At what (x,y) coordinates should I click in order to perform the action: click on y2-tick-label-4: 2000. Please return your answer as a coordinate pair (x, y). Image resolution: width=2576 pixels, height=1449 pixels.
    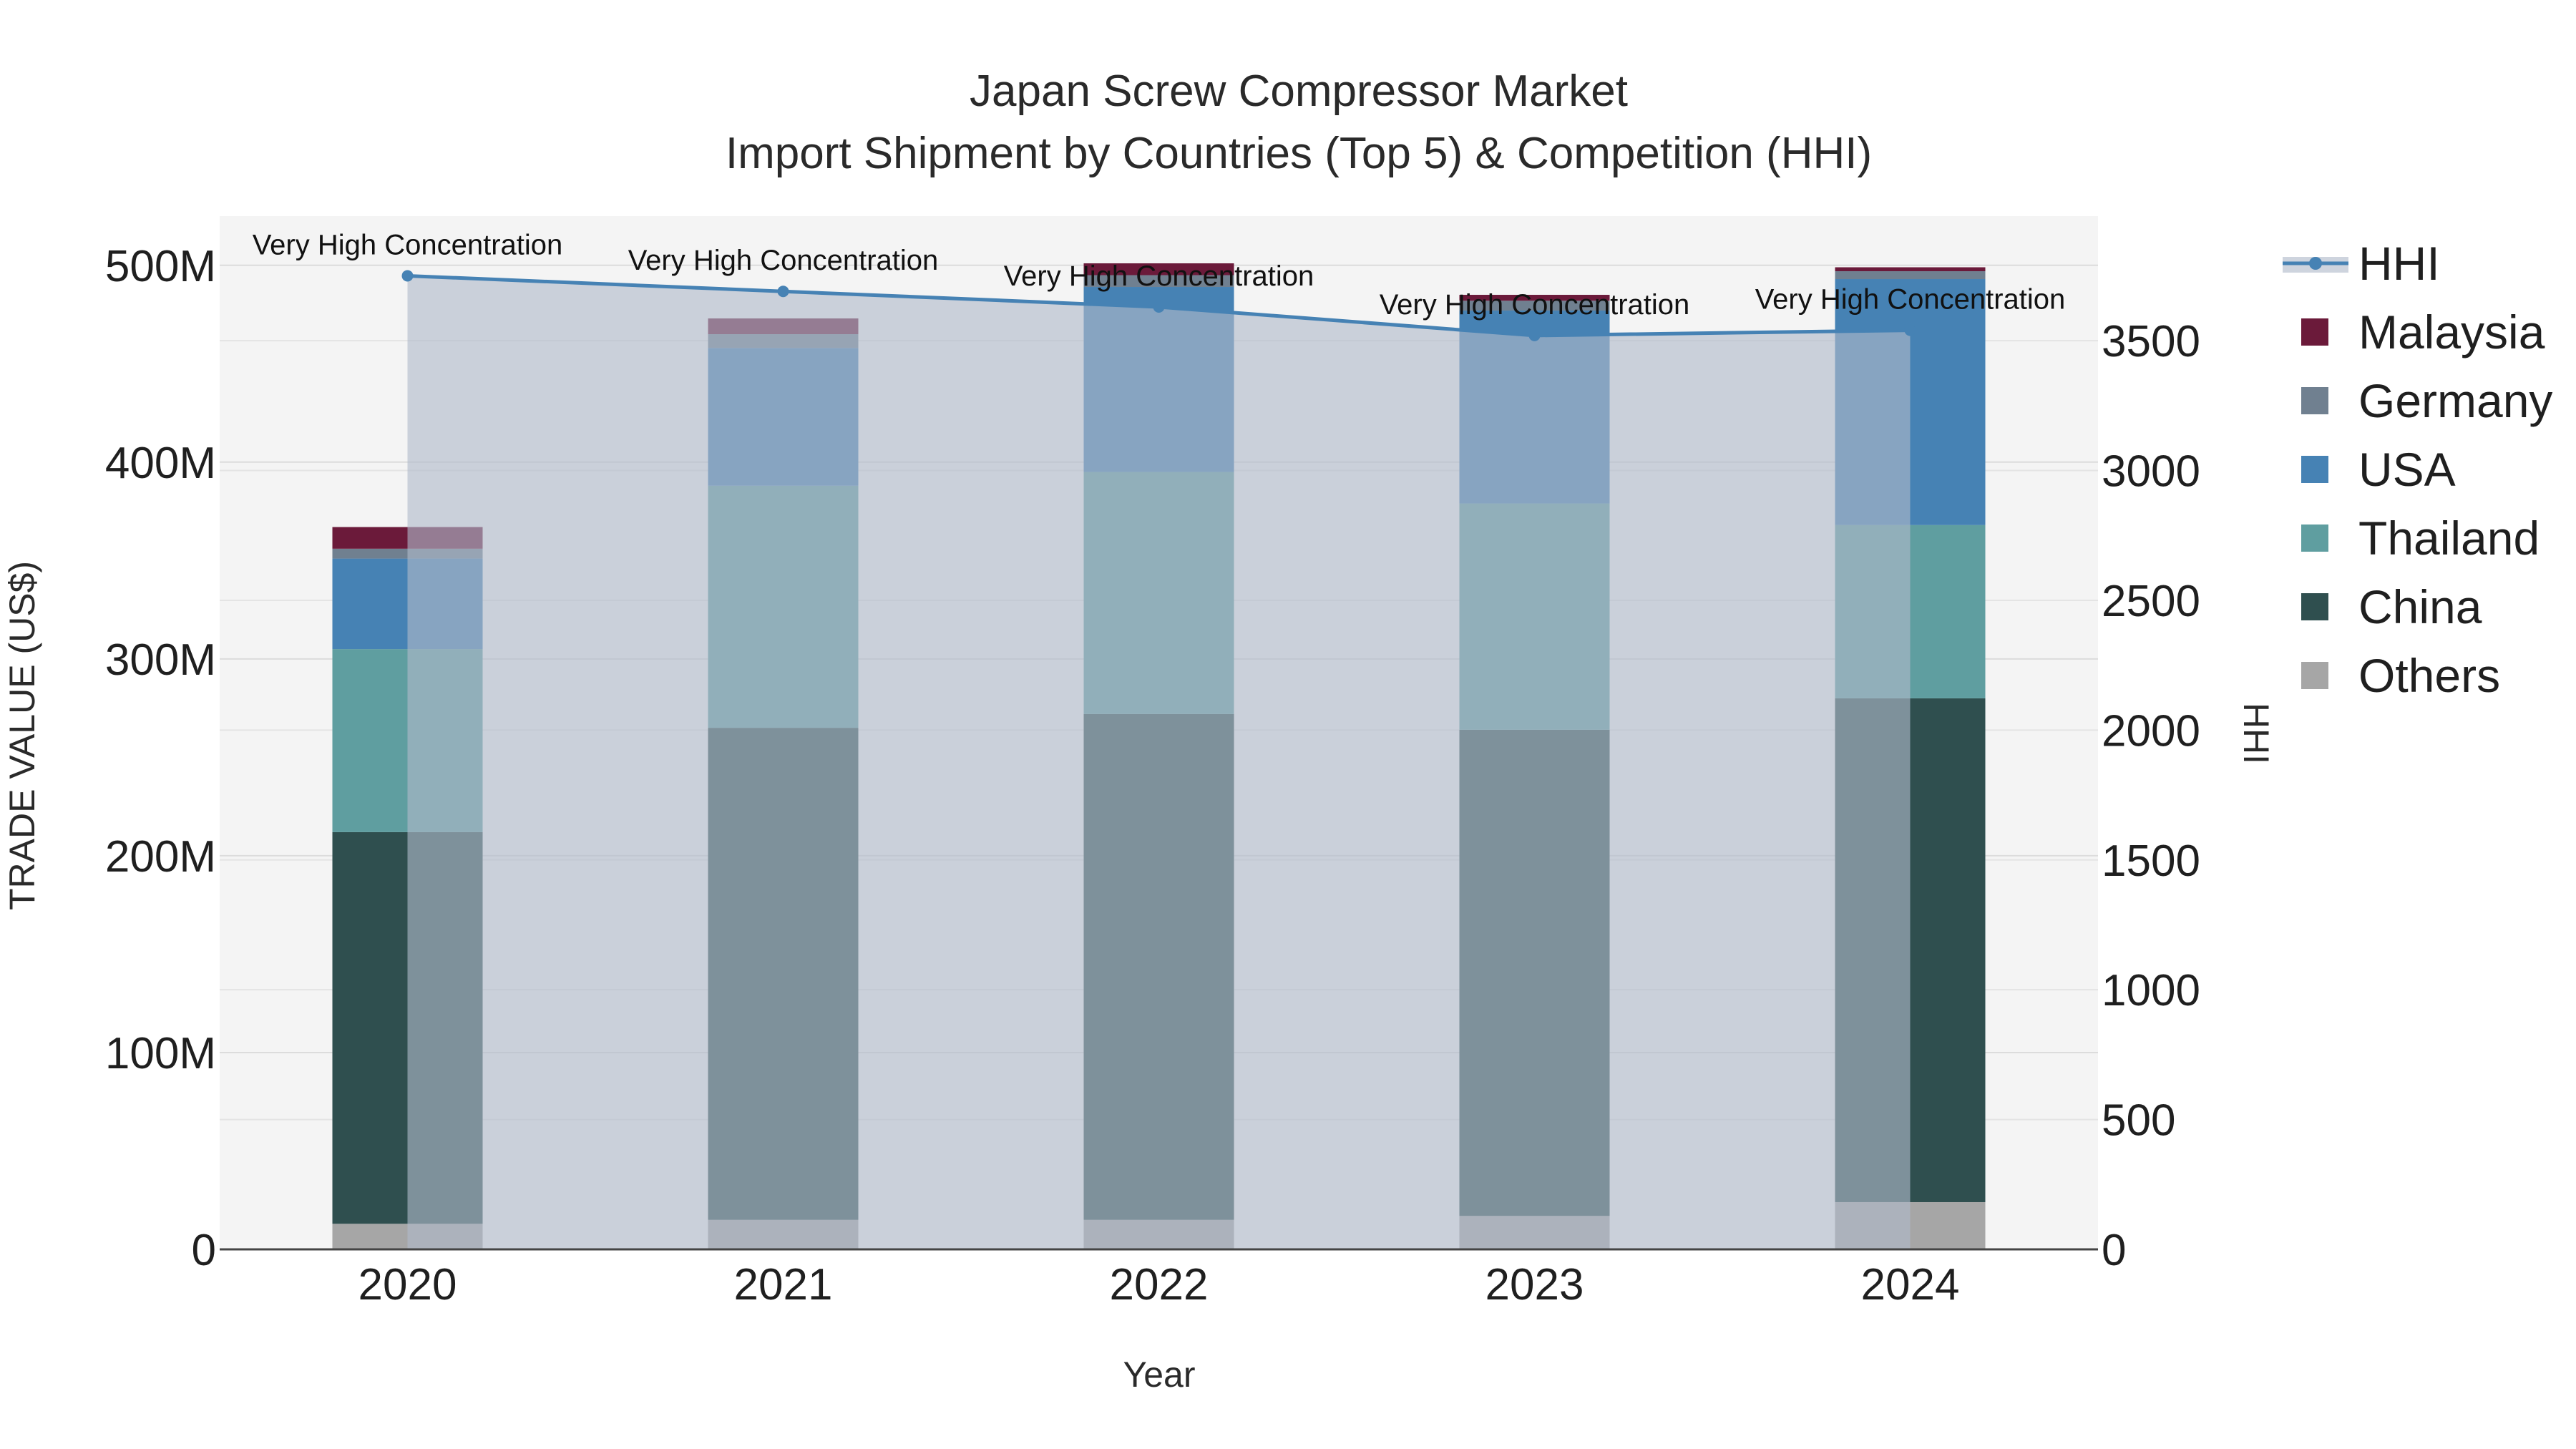
    Looking at the image, I should click on (2151, 731).